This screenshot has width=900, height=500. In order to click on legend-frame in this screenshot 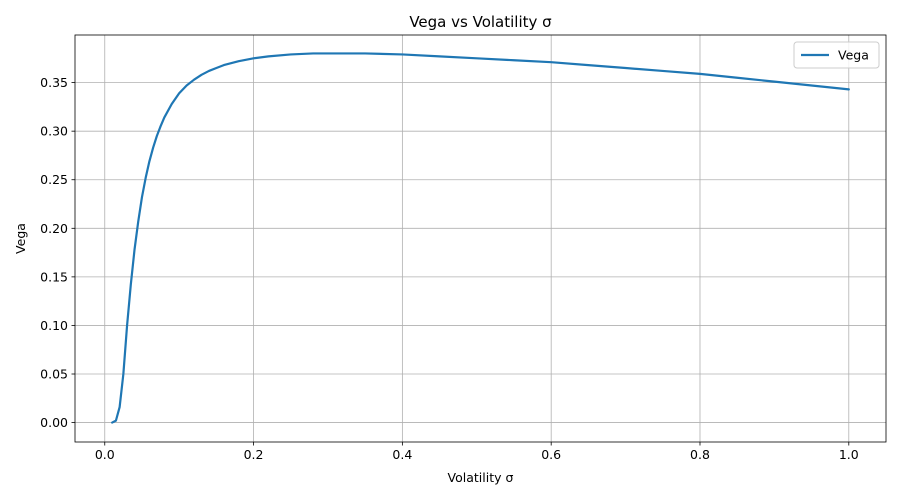, I will do `click(836, 55)`.